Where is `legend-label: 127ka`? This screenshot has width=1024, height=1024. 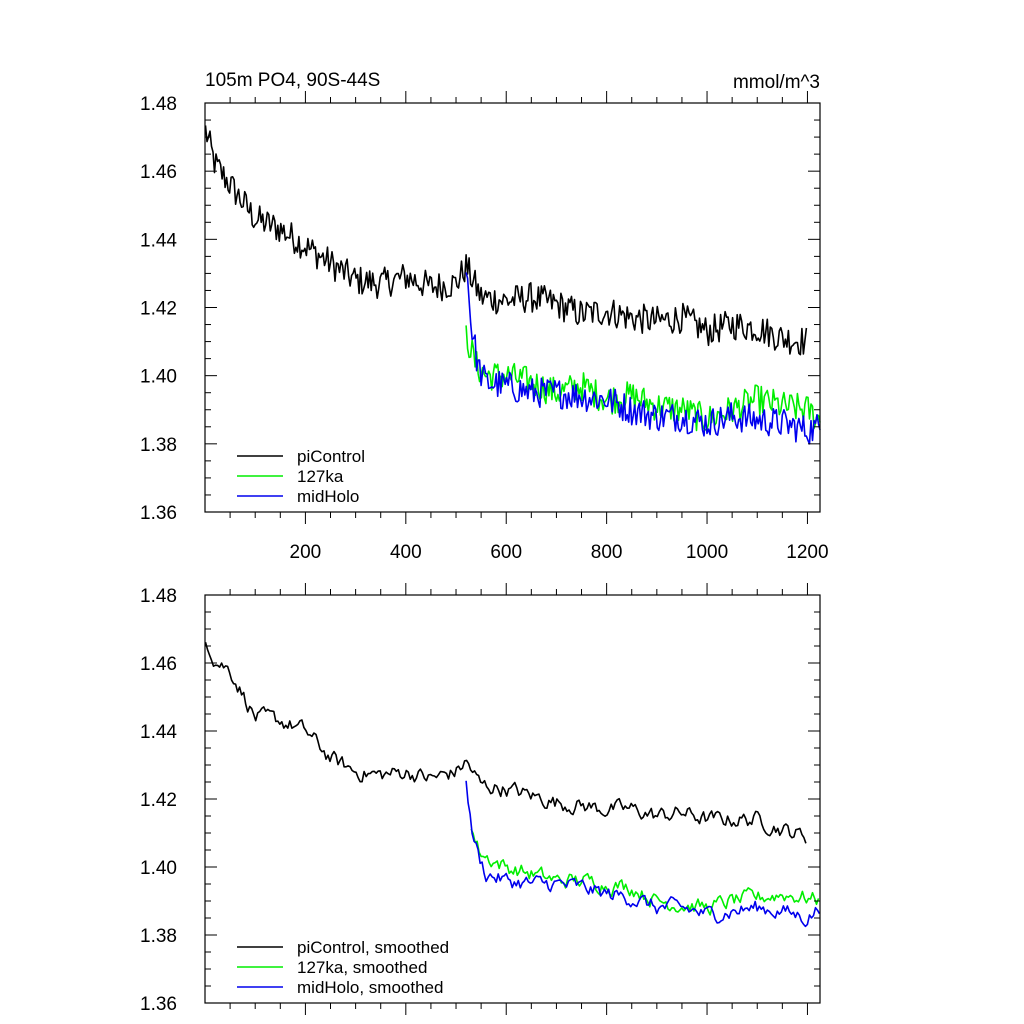
legend-label: 127ka is located at coordinates (320, 476).